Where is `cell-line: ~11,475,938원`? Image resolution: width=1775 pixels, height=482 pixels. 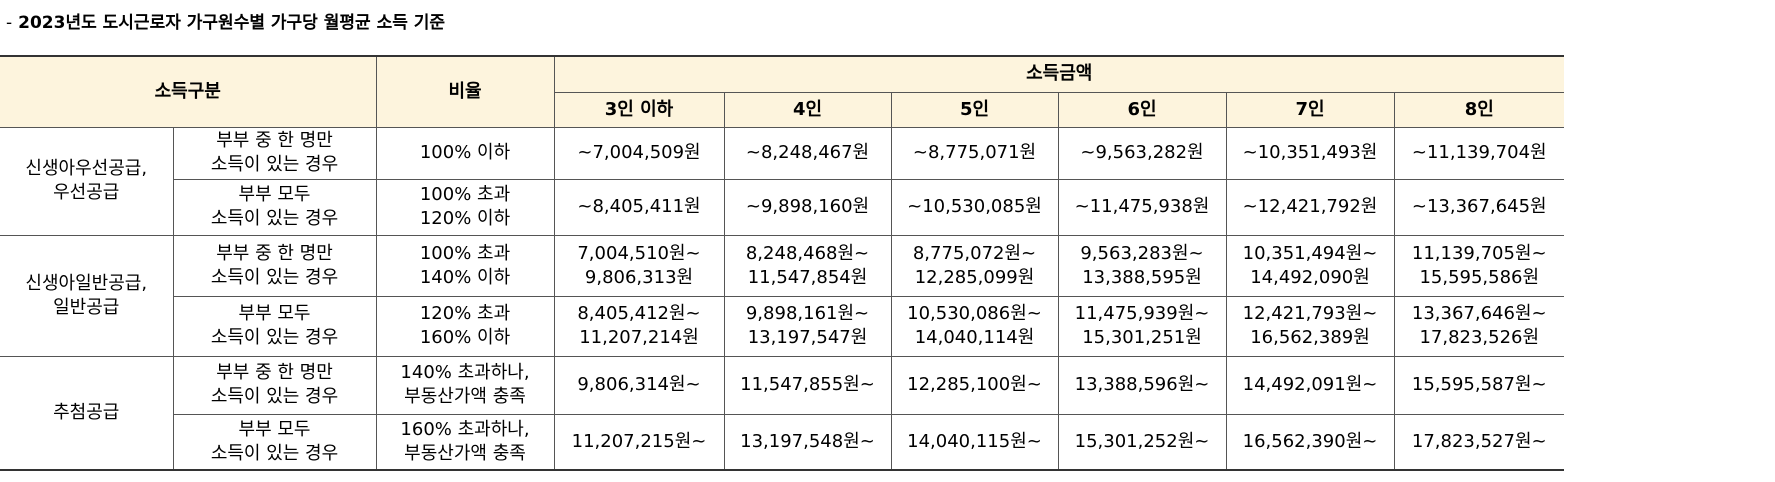 cell-line: ~11,475,938원 is located at coordinates (1142, 206).